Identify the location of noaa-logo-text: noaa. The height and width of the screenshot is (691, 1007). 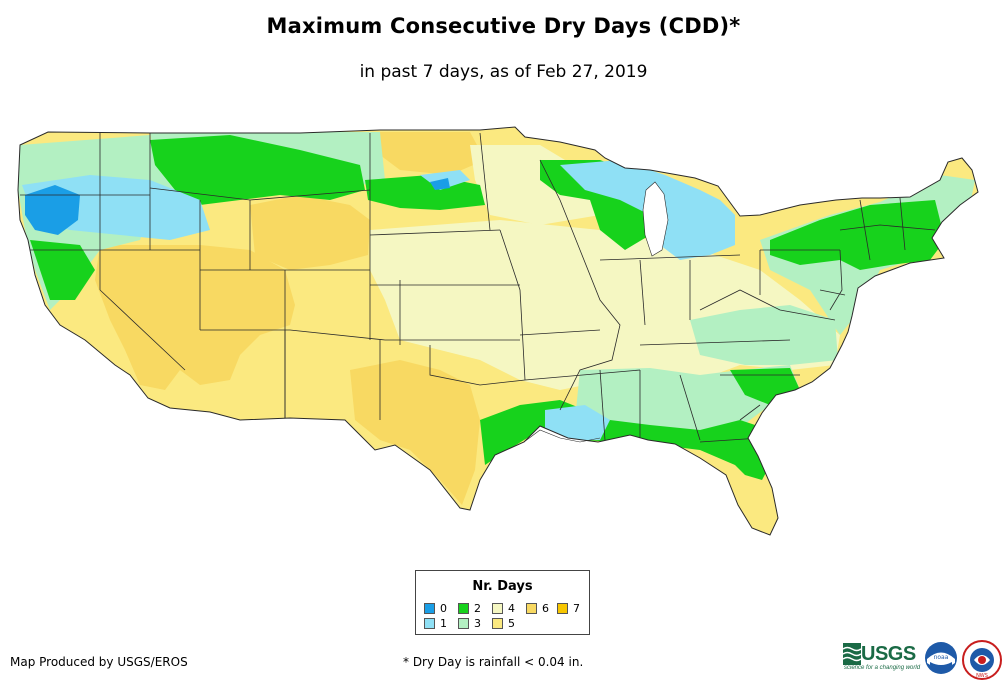
(941, 657).